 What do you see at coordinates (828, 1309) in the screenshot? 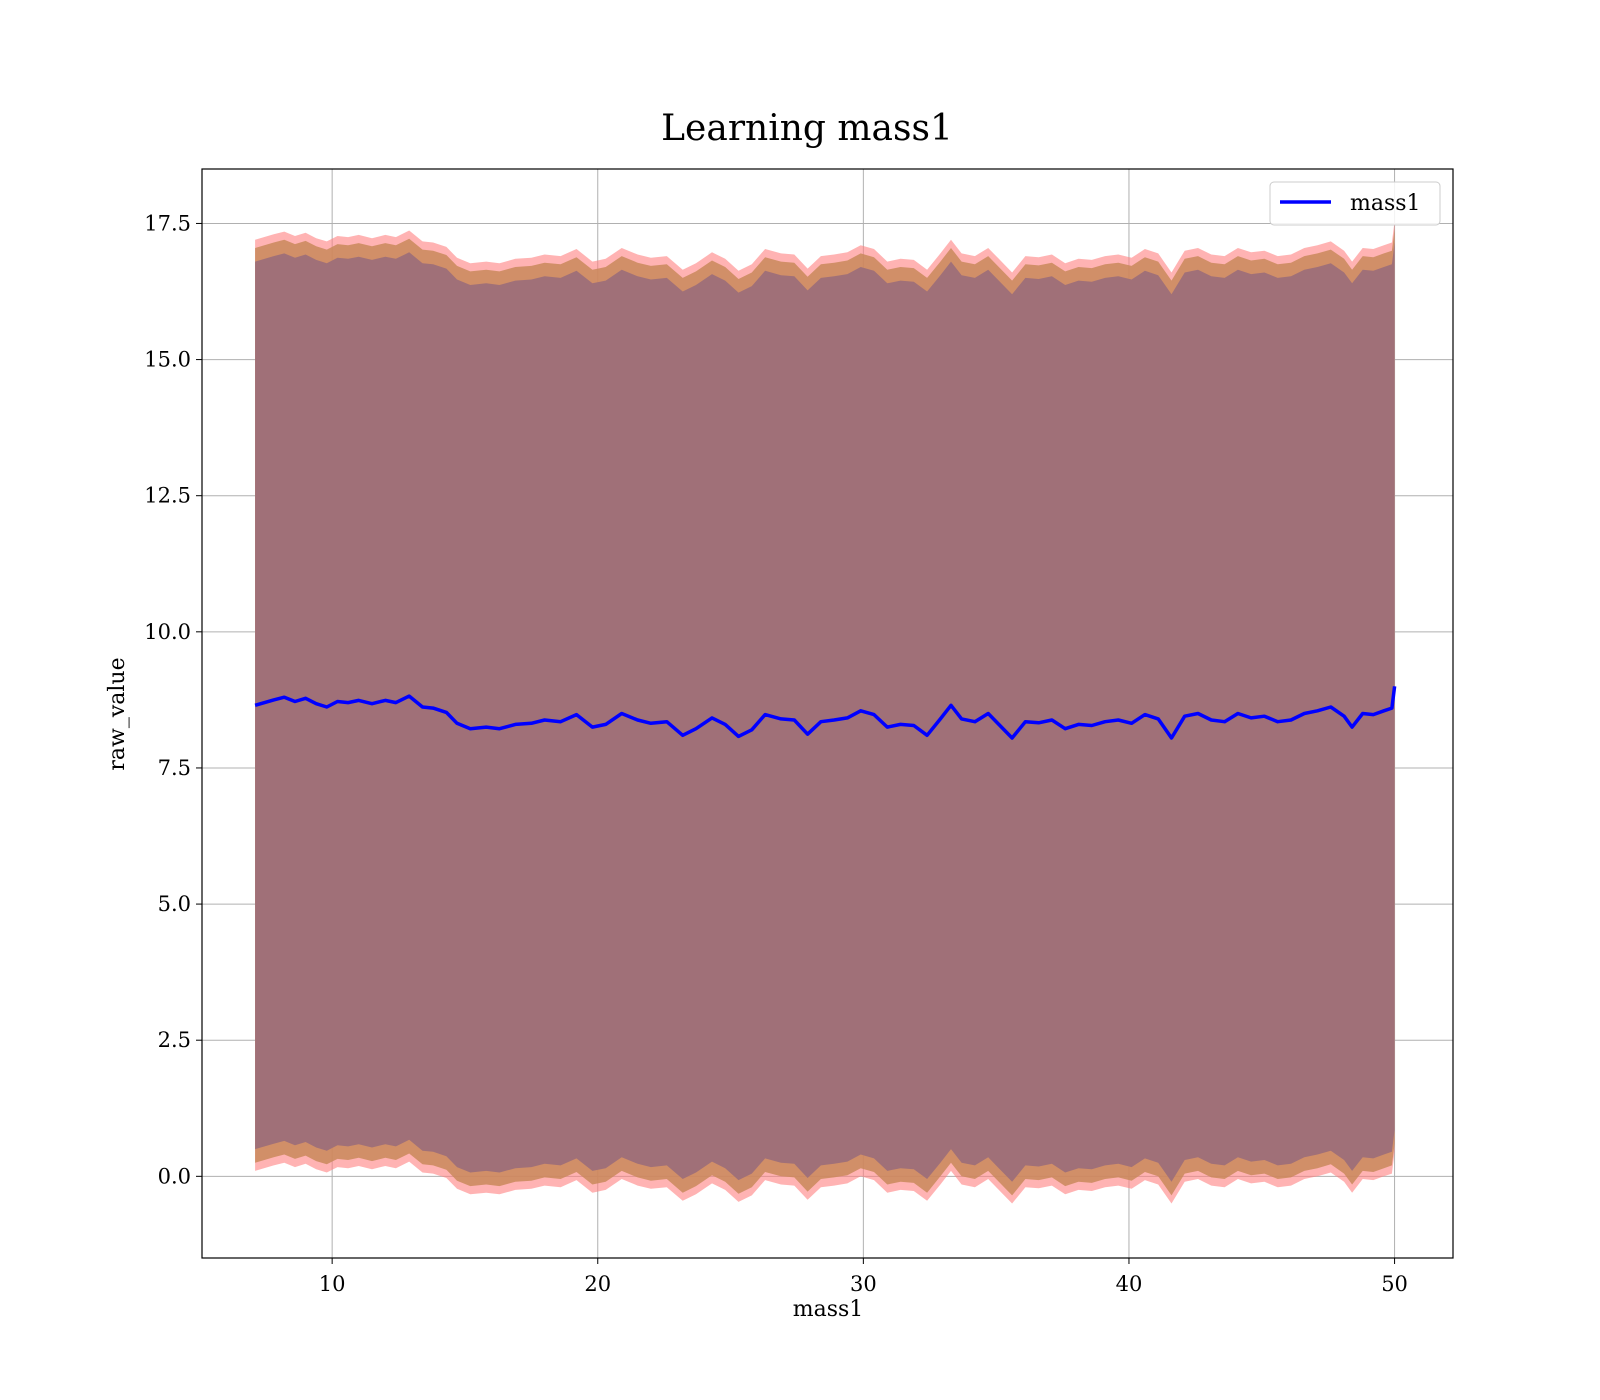
I see `x-axis-label: mass1` at bounding box center [828, 1309].